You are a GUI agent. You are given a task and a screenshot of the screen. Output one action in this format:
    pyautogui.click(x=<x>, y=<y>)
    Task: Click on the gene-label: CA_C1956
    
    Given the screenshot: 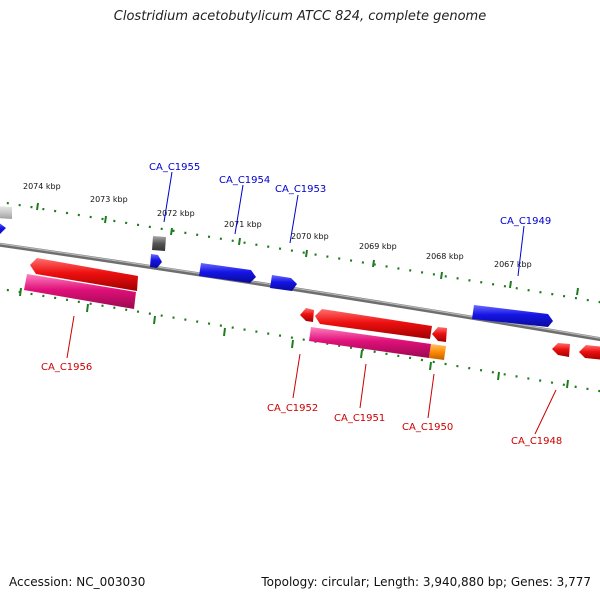 What is the action you would take?
    pyautogui.click(x=66, y=367)
    